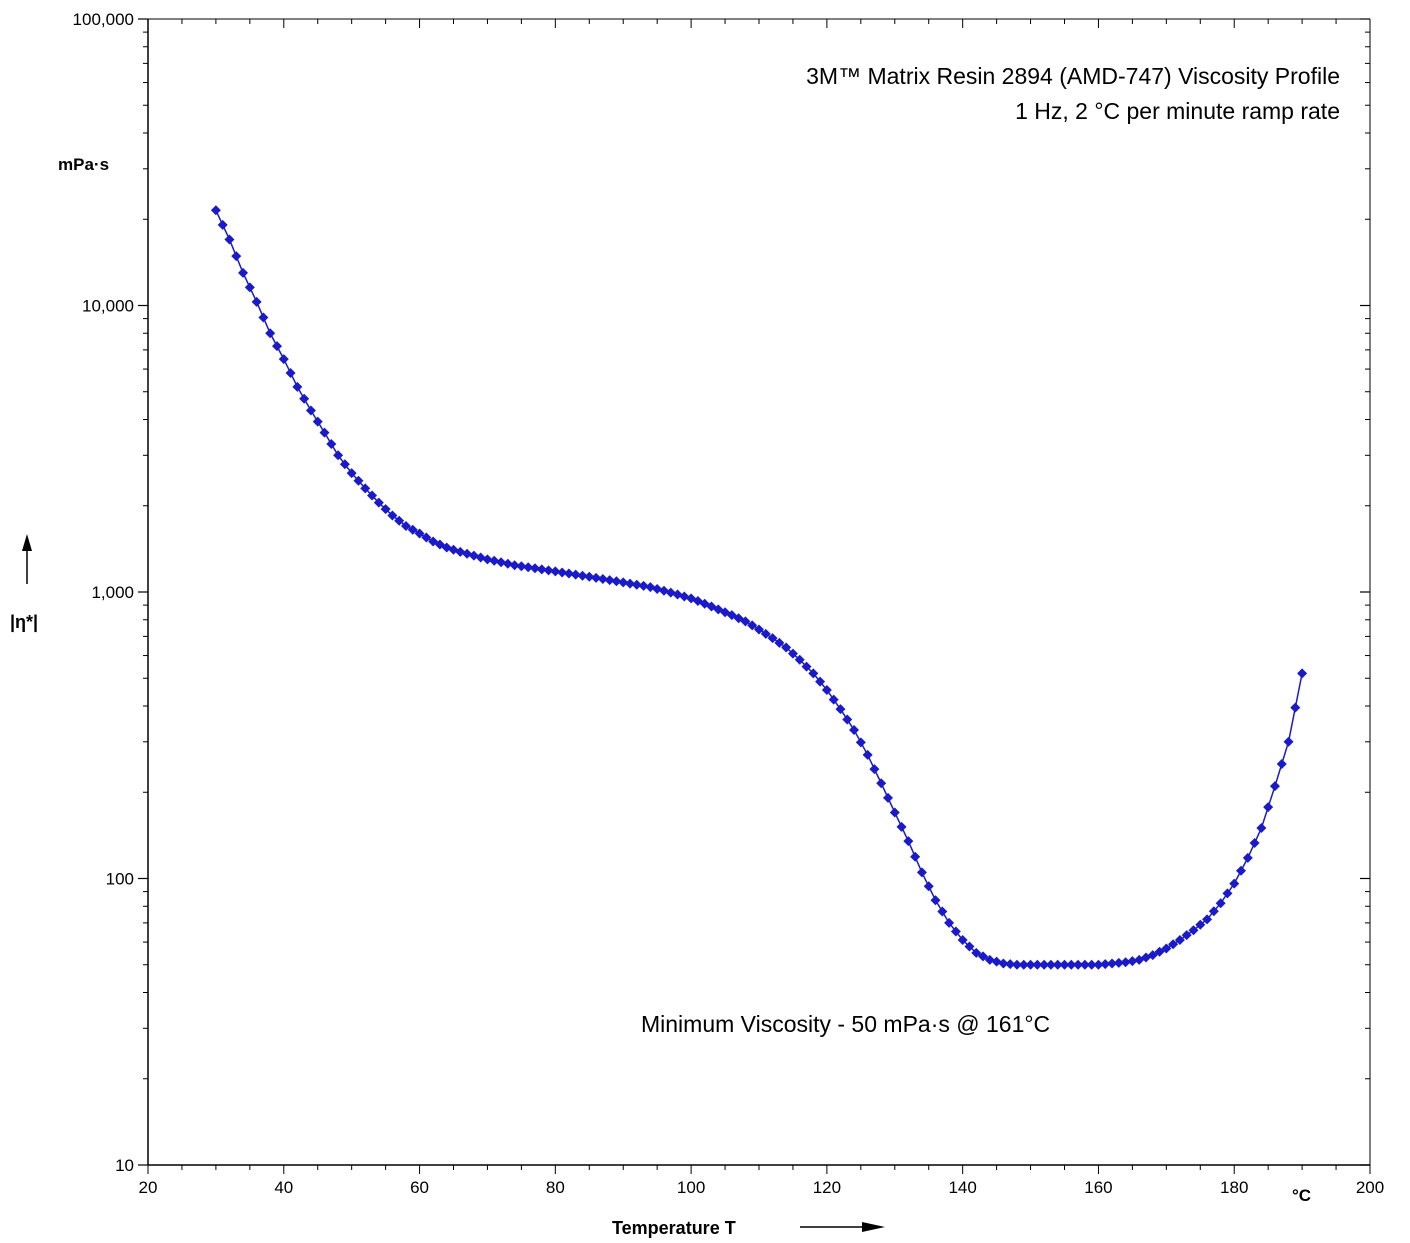 The width and height of the screenshot is (1410, 1243). Describe the element at coordinates (103, 19) in the screenshot. I see `y-tick-label: 100,000` at that location.